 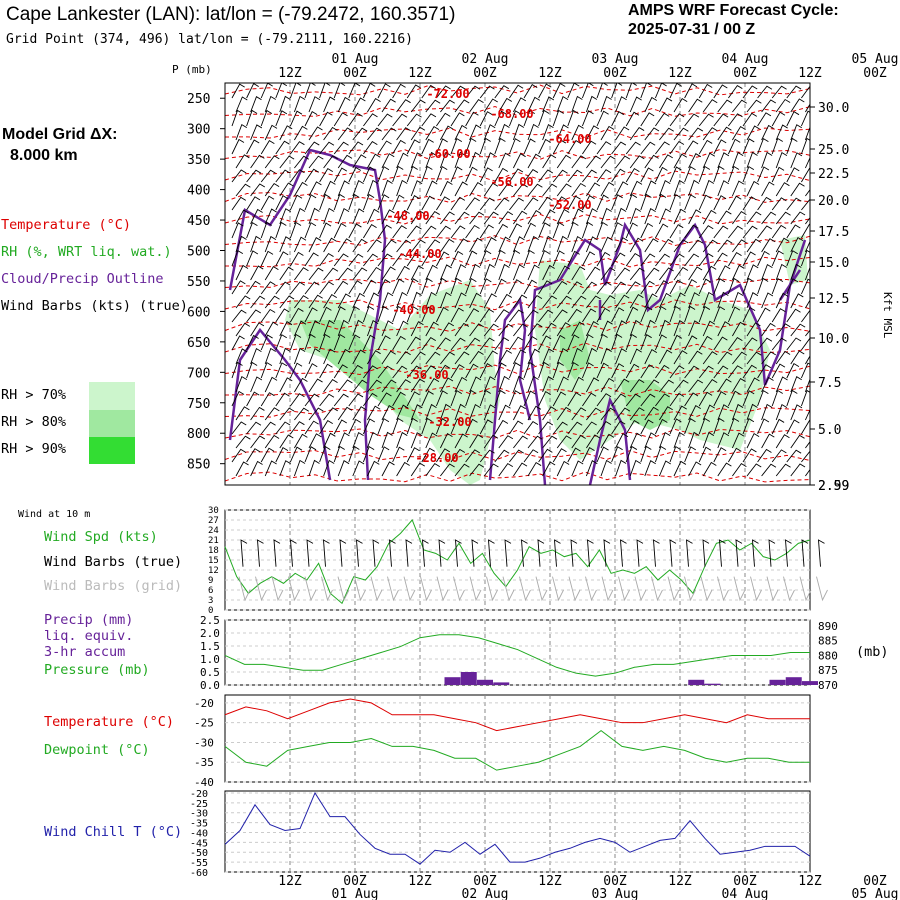 I want to click on pressure-axis-title: P (mb), so click(x=192, y=69).